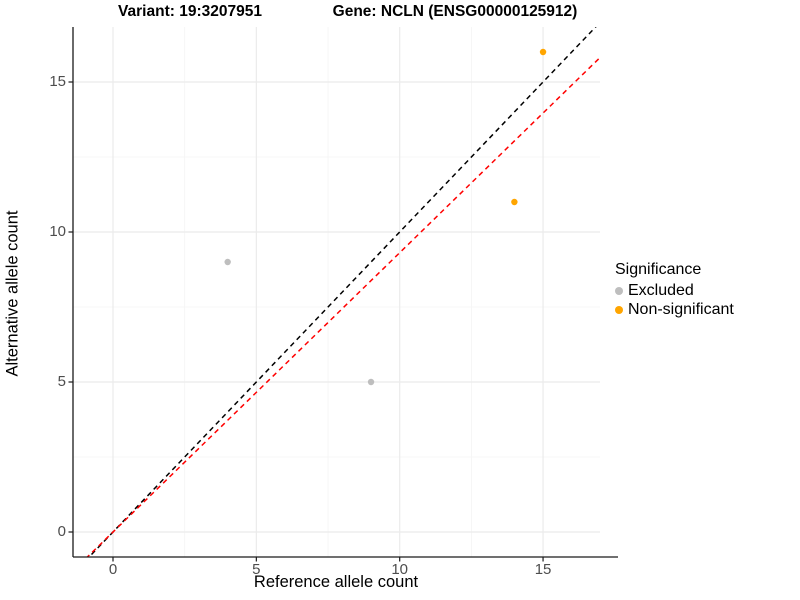  What do you see at coordinates (190, 11) in the screenshot?
I see `title-variant: Variant: 19:3207951` at bounding box center [190, 11].